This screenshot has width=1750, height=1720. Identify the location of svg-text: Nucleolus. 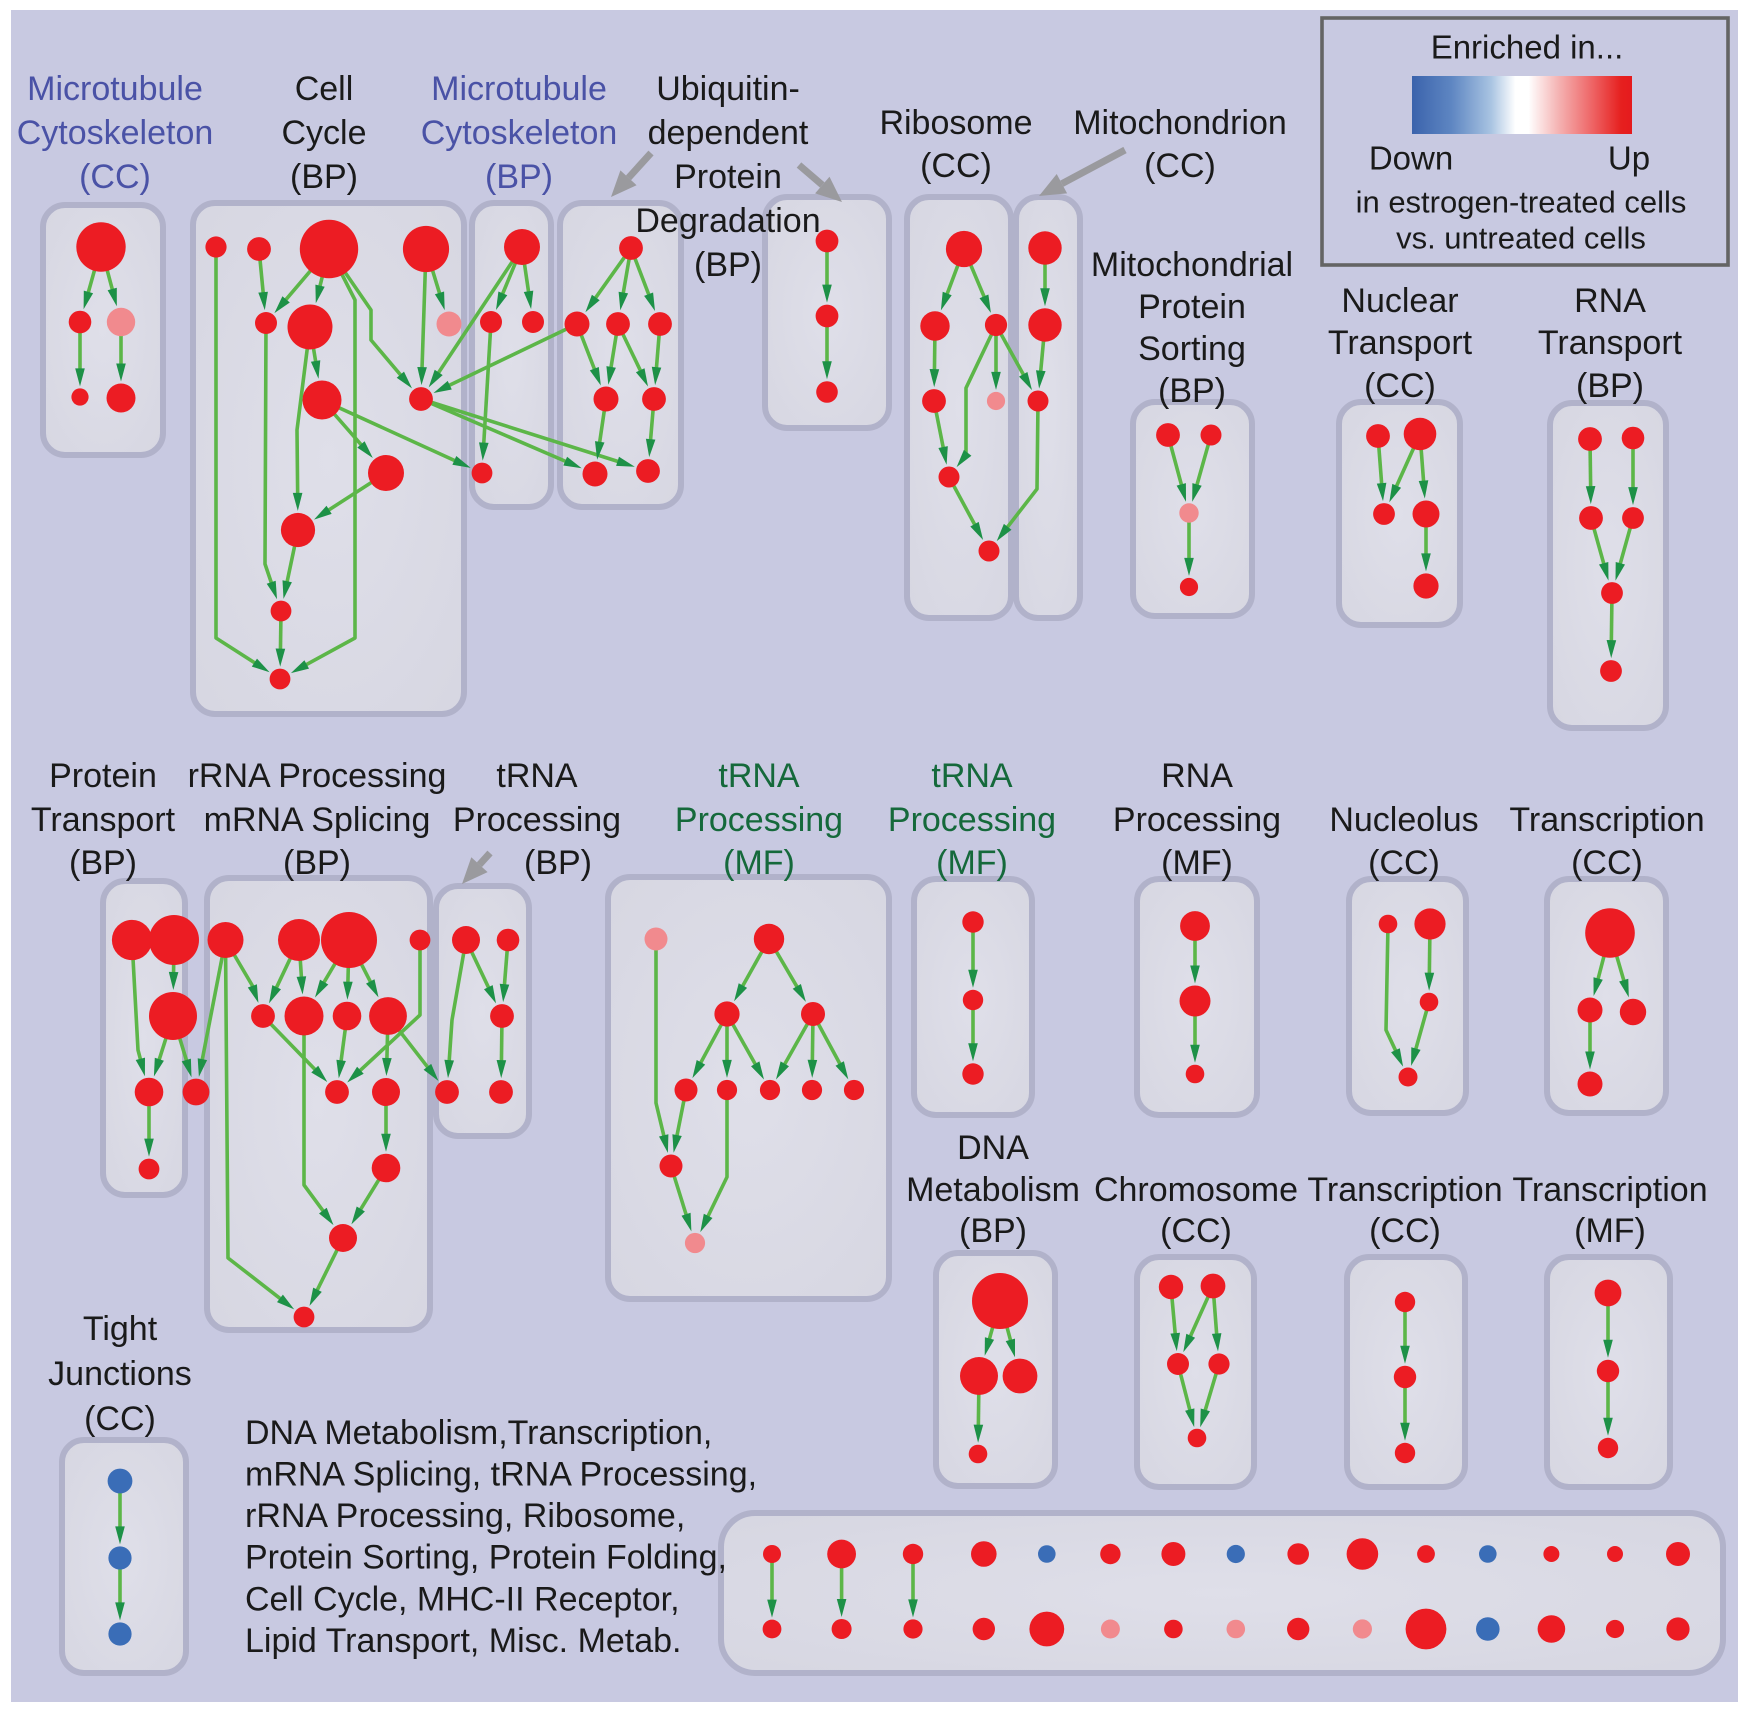
(1403, 820).